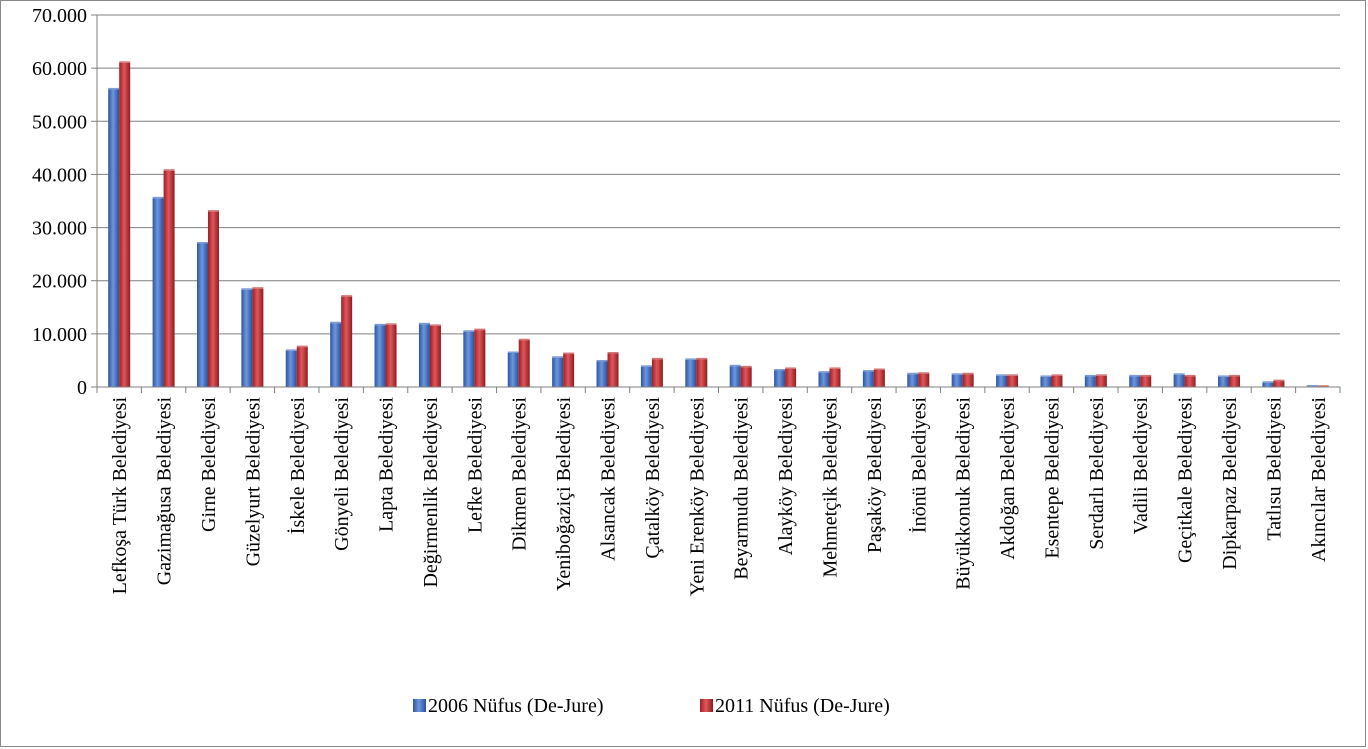  What do you see at coordinates (830, 487) in the screenshot?
I see `x-category-label: Mehmetçik Belediyesi` at bounding box center [830, 487].